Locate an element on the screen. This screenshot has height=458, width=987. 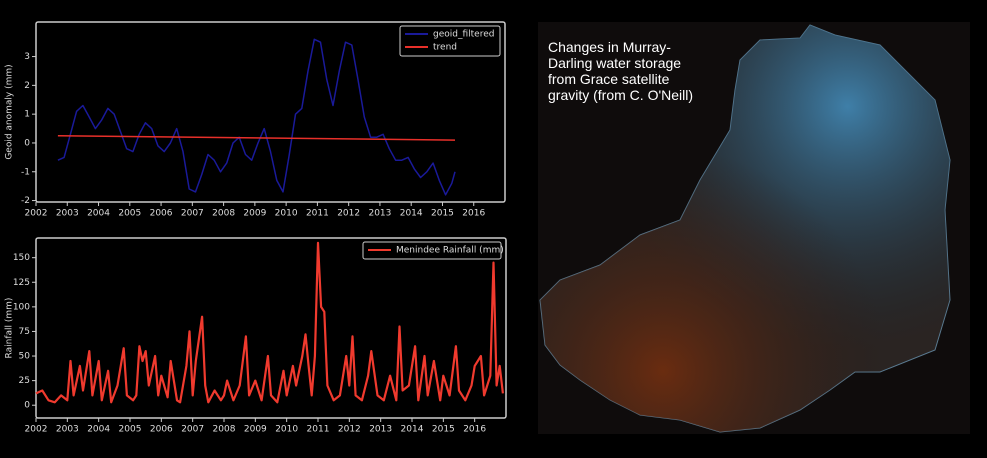
caption-line: Changes in Murray- is located at coordinates (609, 47).